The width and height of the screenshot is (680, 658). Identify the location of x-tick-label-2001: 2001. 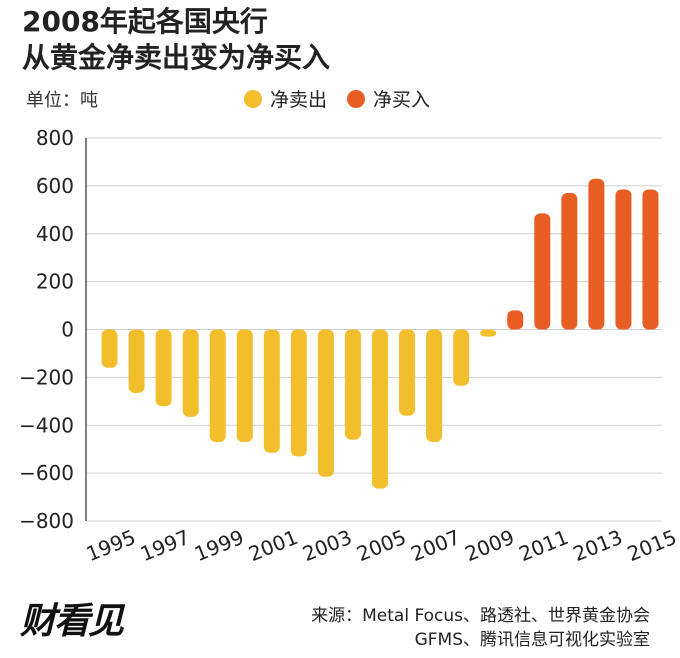
(273, 545).